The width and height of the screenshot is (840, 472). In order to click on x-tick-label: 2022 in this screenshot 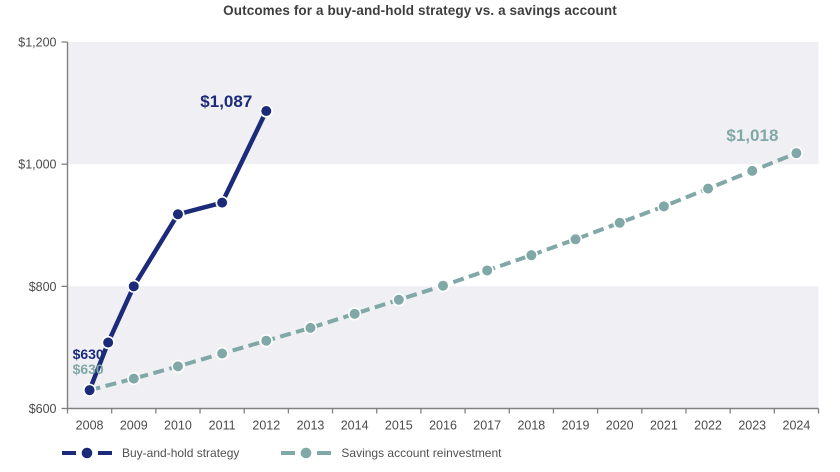, I will do `click(708, 426)`.